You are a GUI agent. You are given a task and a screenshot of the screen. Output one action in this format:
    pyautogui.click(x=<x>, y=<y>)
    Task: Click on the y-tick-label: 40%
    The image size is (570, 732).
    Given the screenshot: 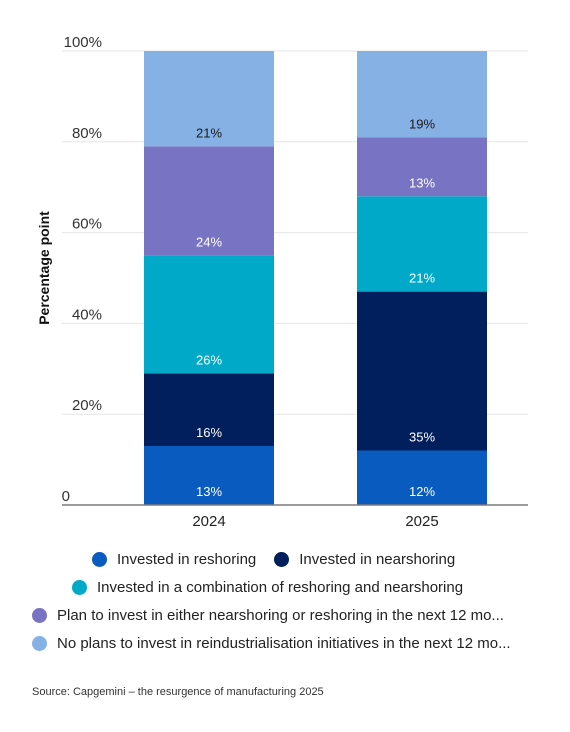 What is the action you would take?
    pyautogui.click(x=87, y=314)
    